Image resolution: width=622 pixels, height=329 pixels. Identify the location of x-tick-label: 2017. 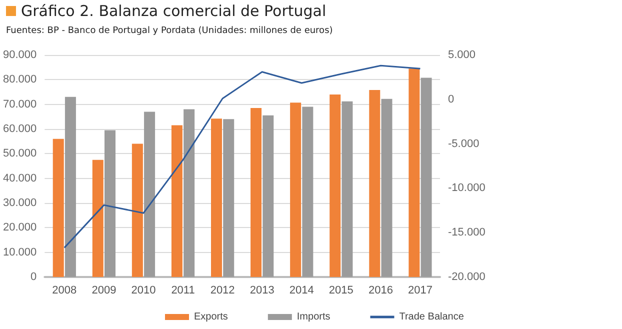
(420, 290).